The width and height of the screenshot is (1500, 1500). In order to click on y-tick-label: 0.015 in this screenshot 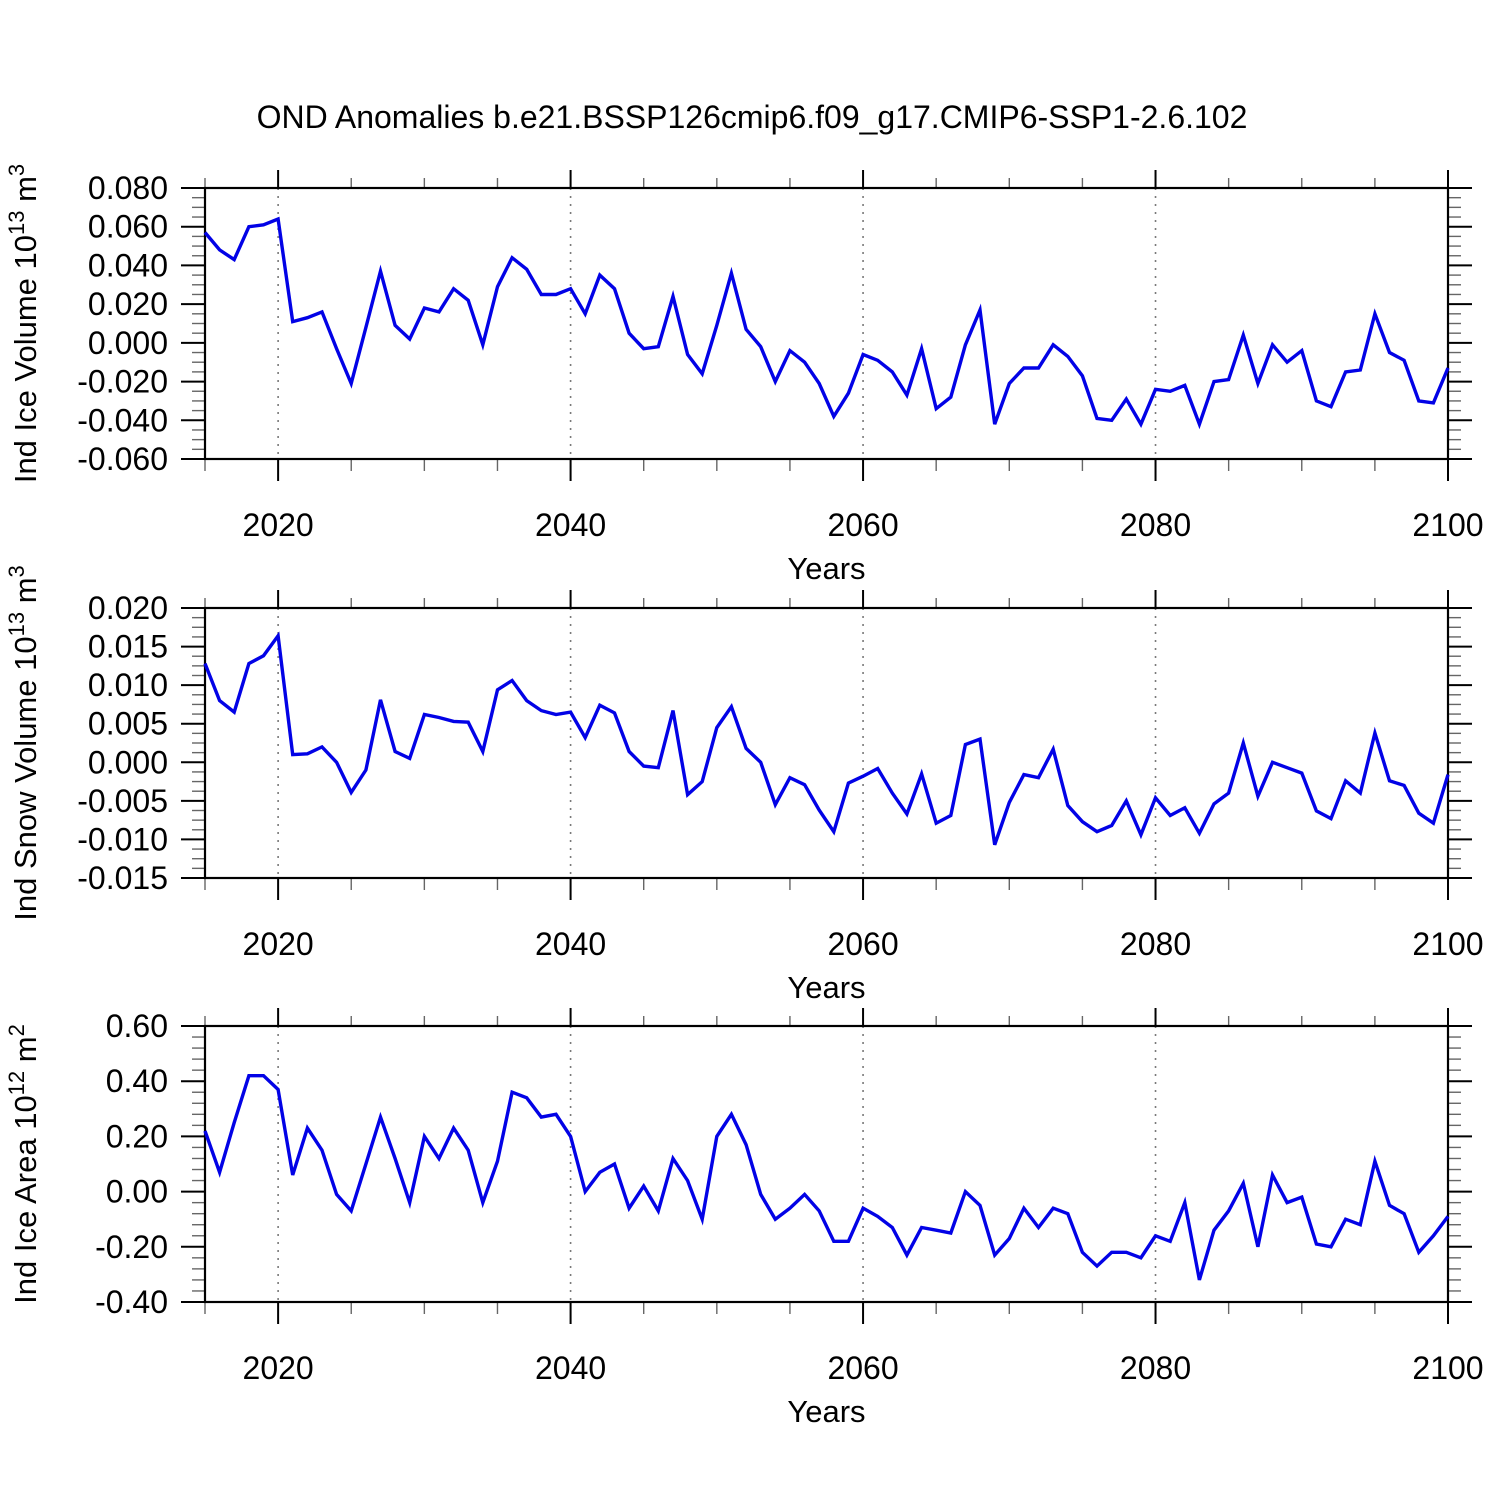, I will do `click(128, 647)`.